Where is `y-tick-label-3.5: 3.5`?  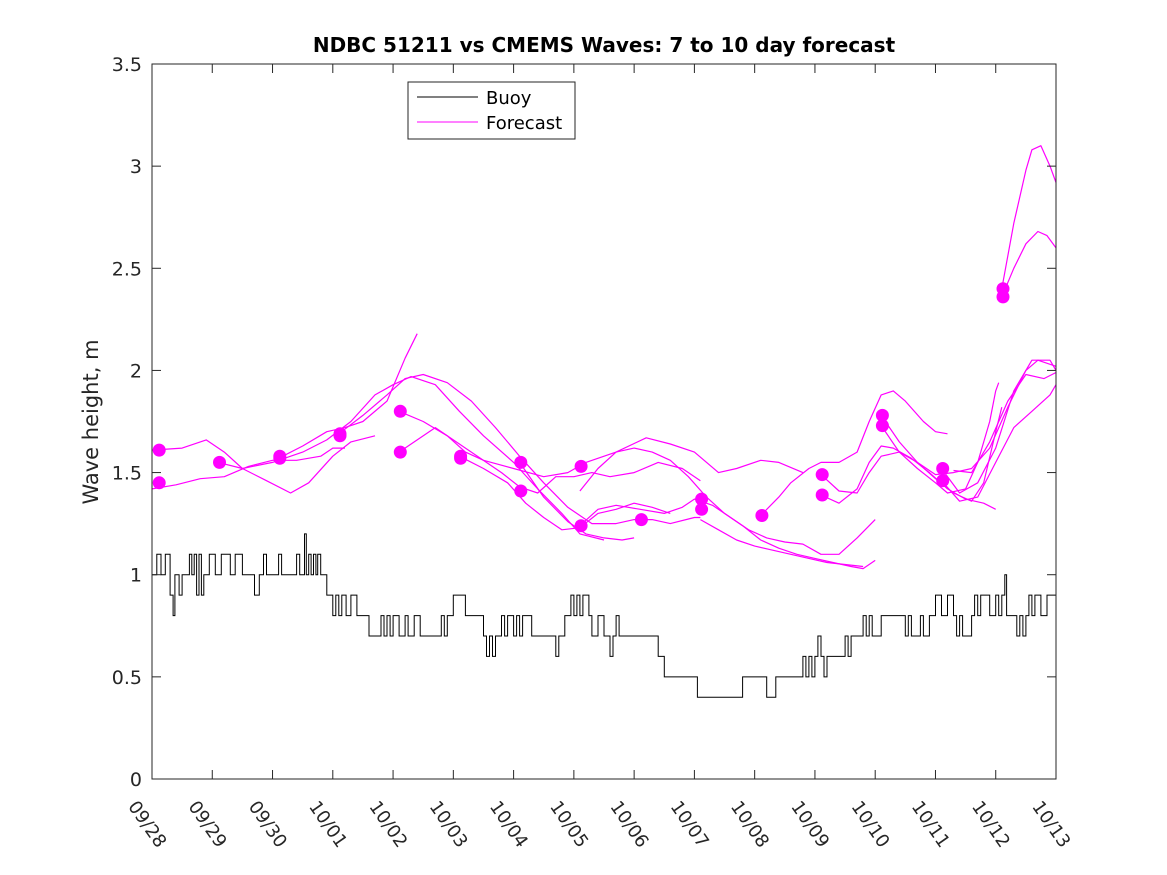
y-tick-label-3.5: 3.5 is located at coordinates (127, 65).